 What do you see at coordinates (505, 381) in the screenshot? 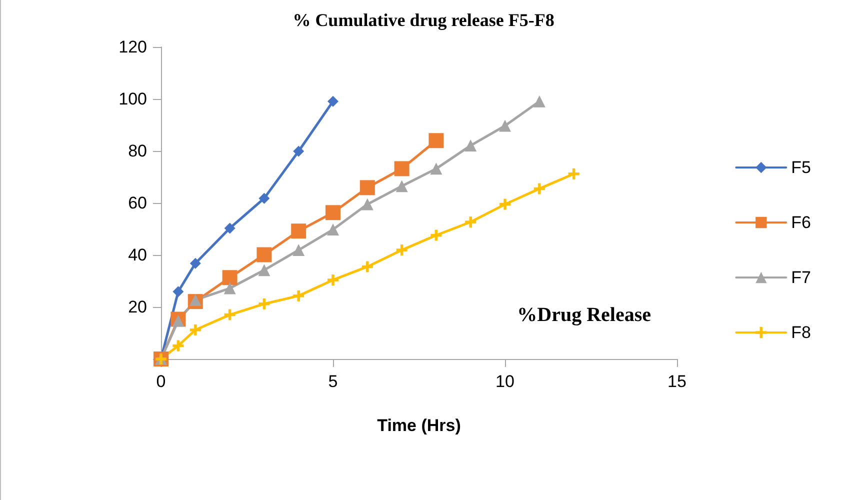
I see `x-tick-label: 10` at bounding box center [505, 381].